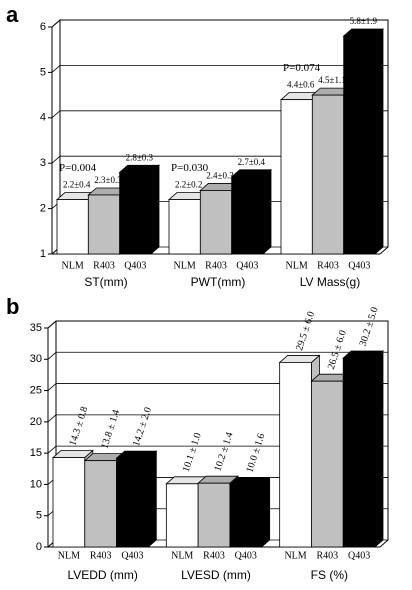 The height and width of the screenshot is (590, 412). What do you see at coordinates (43, 209) in the screenshot?
I see `y-tick-label: 2` at bounding box center [43, 209].